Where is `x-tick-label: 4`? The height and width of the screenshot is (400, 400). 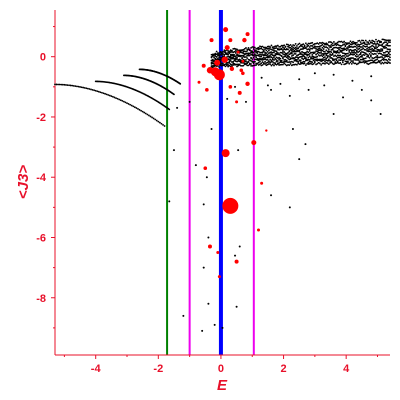
x-tick-label: 4 is located at coordinates (346, 369).